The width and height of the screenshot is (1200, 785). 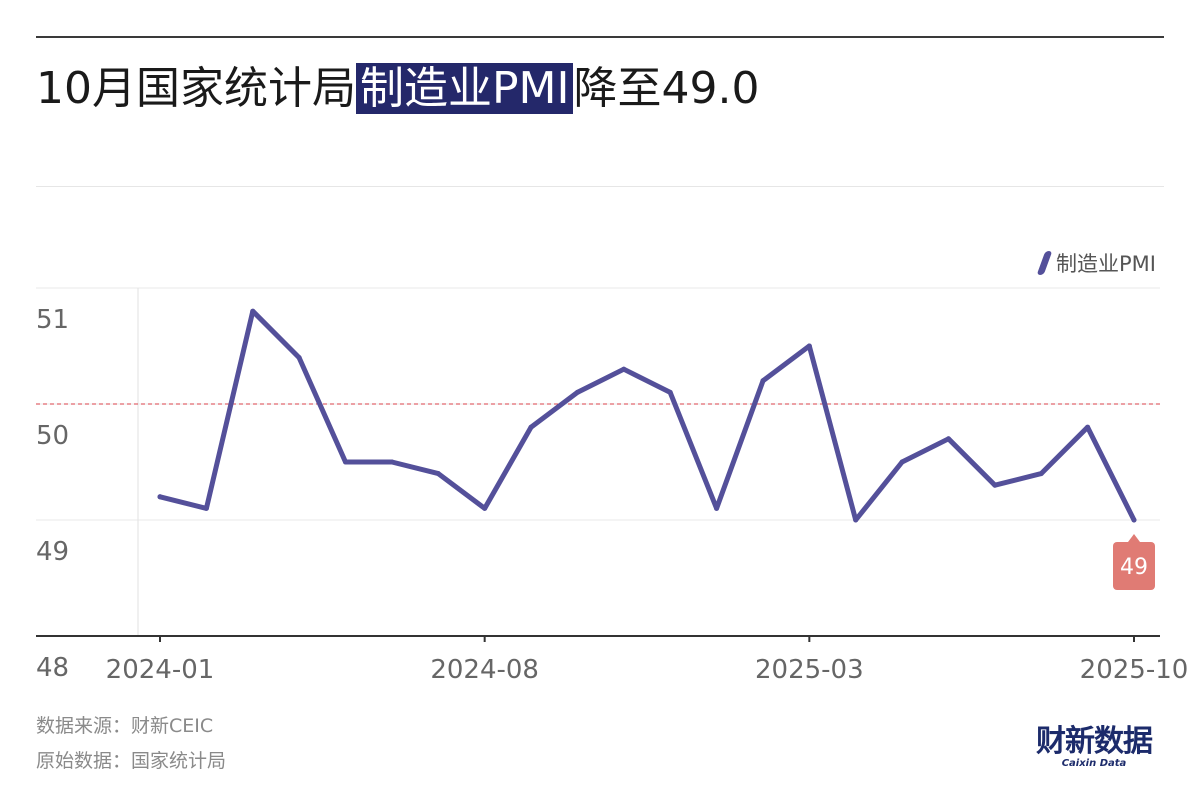 I want to click on header-divider, so click(x=600, y=186).